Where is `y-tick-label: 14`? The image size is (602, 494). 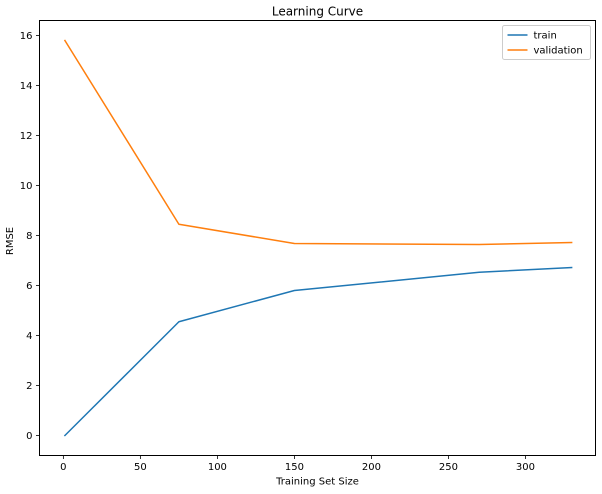
y-tick-label: 14 is located at coordinates (26, 86).